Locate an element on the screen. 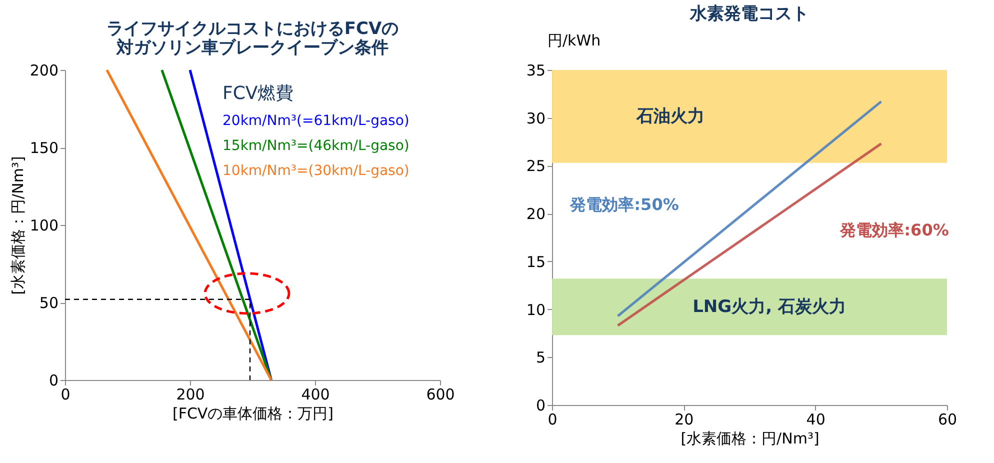  y-tick-label: 200 is located at coordinates (44, 71).